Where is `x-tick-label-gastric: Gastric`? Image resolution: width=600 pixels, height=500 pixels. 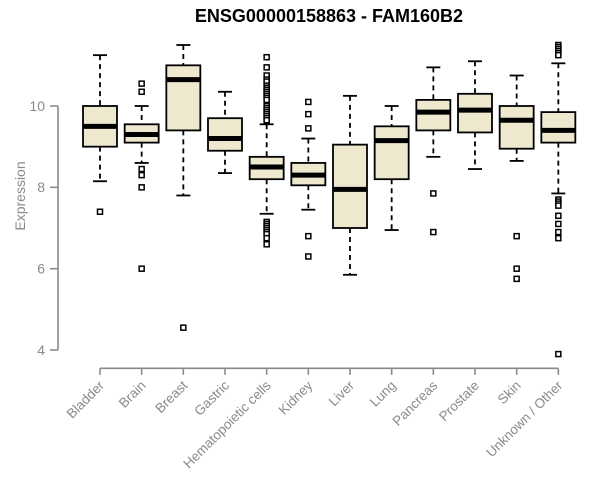 x-tick-label-gastric: Gastric is located at coordinates (211, 398).